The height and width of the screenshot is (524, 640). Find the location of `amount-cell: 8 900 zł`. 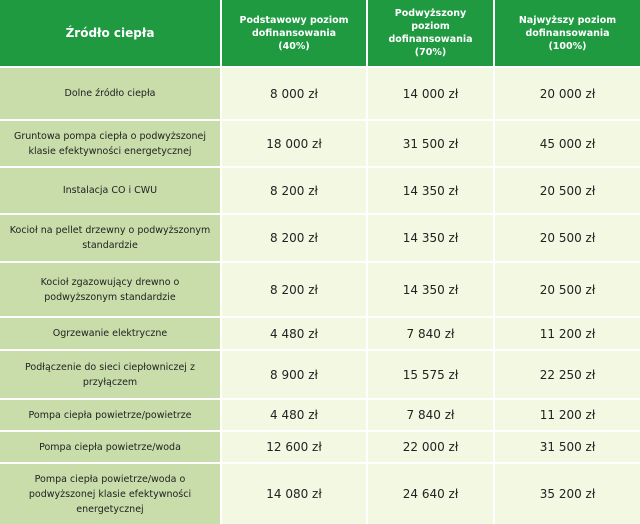

amount-cell: 8 900 zł is located at coordinates (294, 374).